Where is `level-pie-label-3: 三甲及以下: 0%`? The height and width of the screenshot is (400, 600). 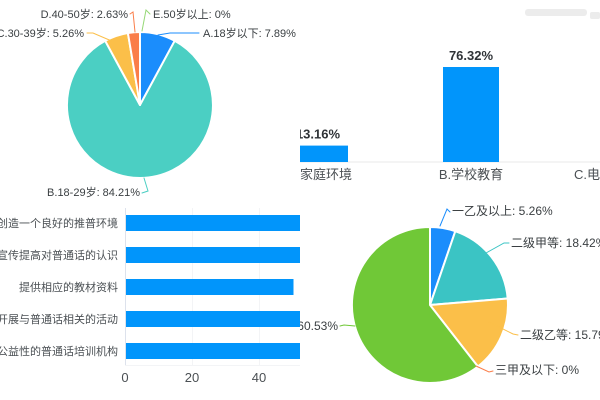 level-pie-label-3: 三甲及以下: 0% is located at coordinates (537, 370).